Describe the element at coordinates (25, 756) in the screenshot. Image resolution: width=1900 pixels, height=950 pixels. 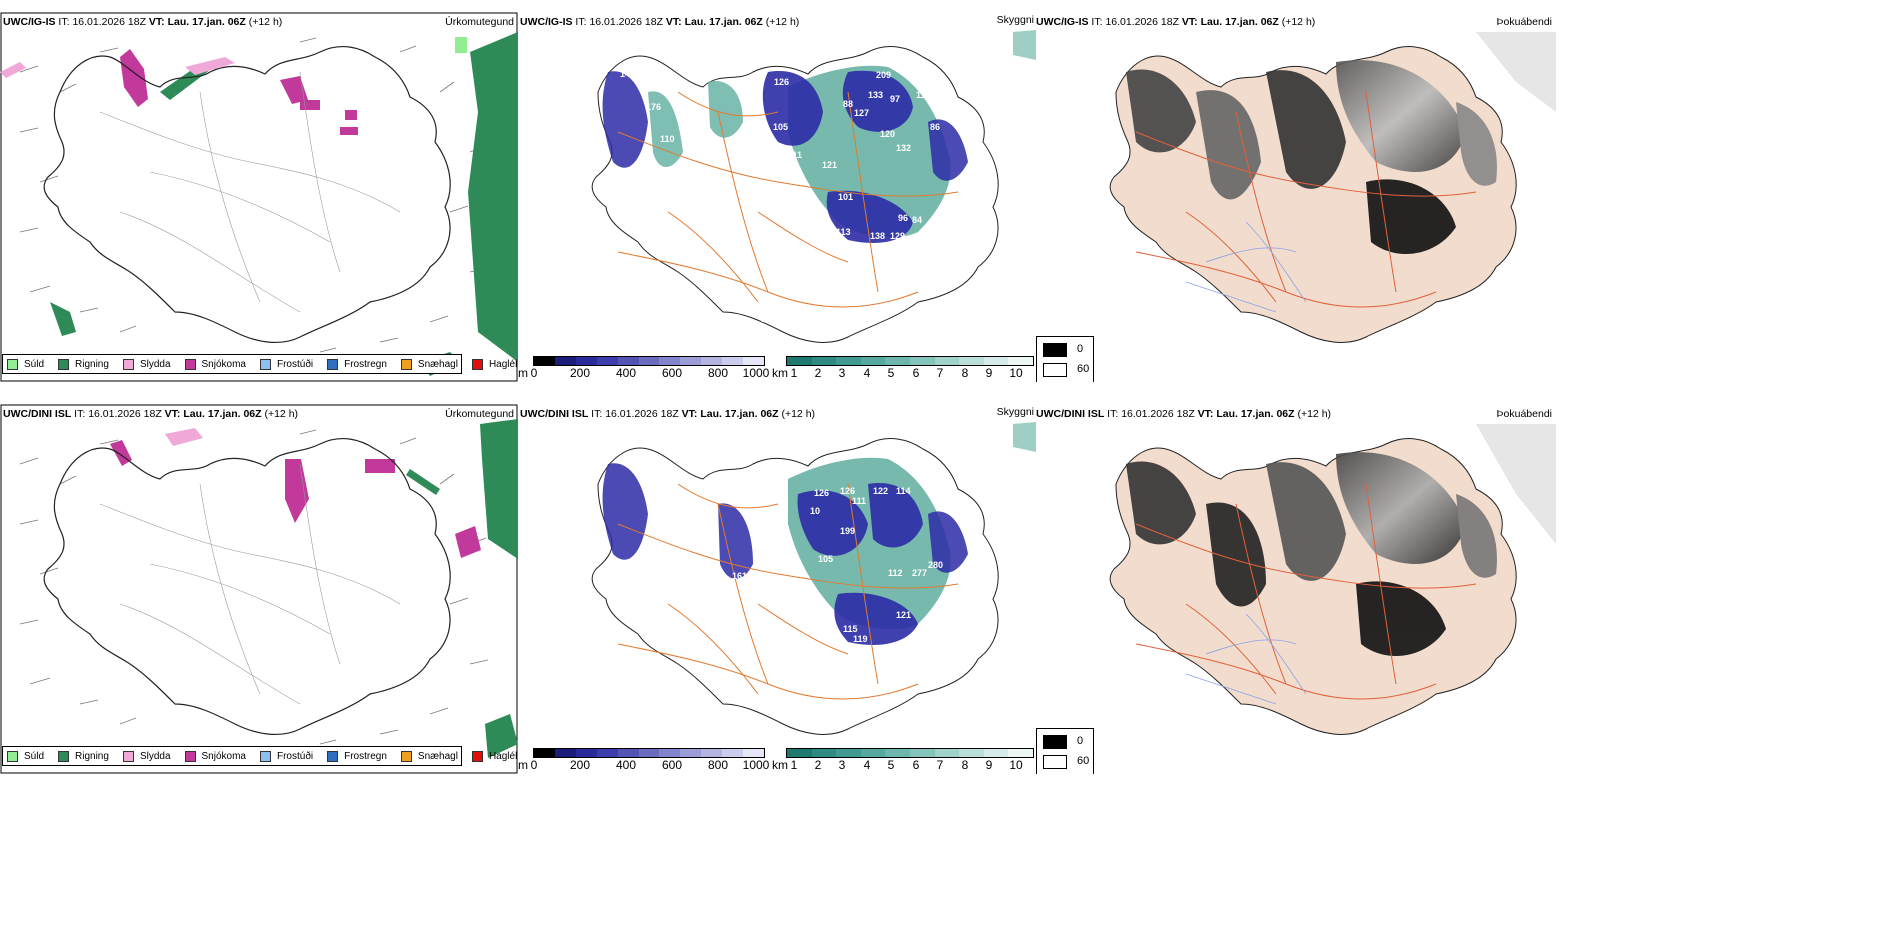
I see `legend-item: Súld` at that location.